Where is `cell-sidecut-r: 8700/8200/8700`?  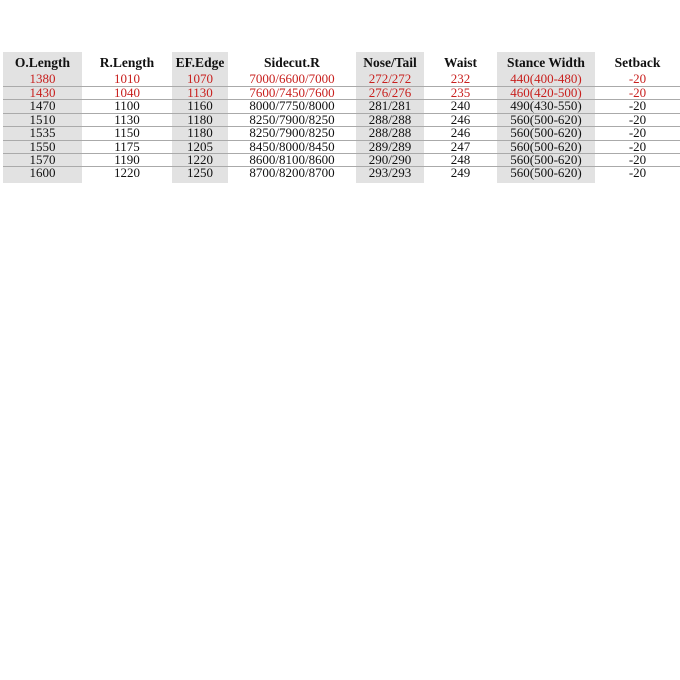 cell-sidecut-r: 8700/8200/8700 is located at coordinates (292, 173).